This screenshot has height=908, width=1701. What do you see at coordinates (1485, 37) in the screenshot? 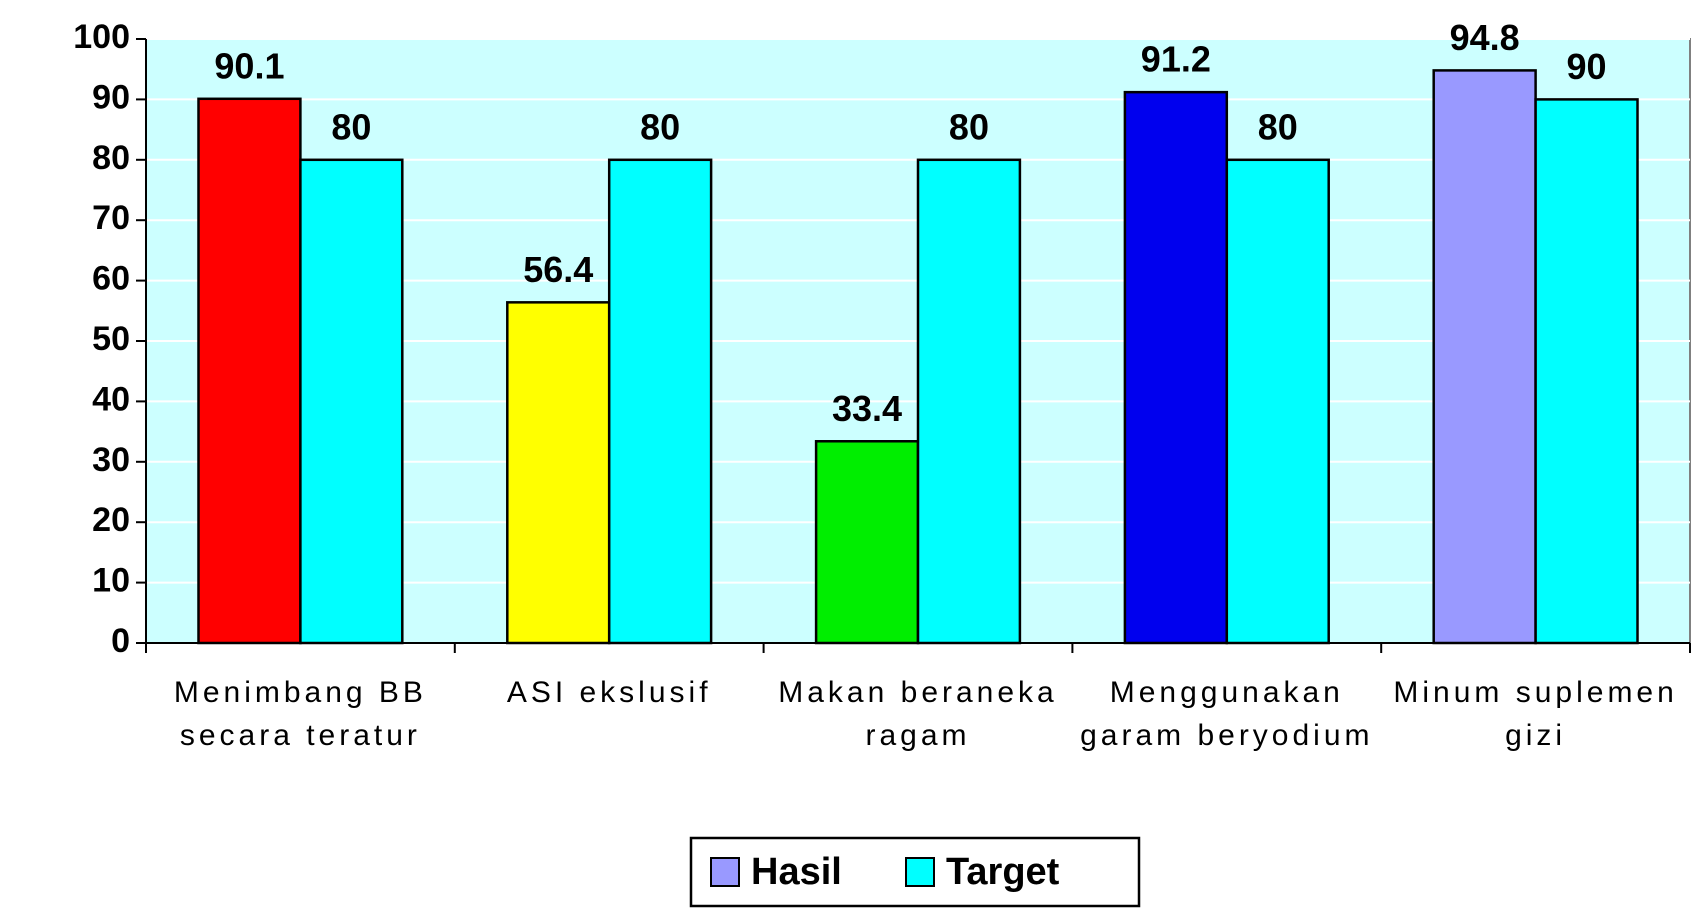
I see `data-label: 94.8` at bounding box center [1485, 37].